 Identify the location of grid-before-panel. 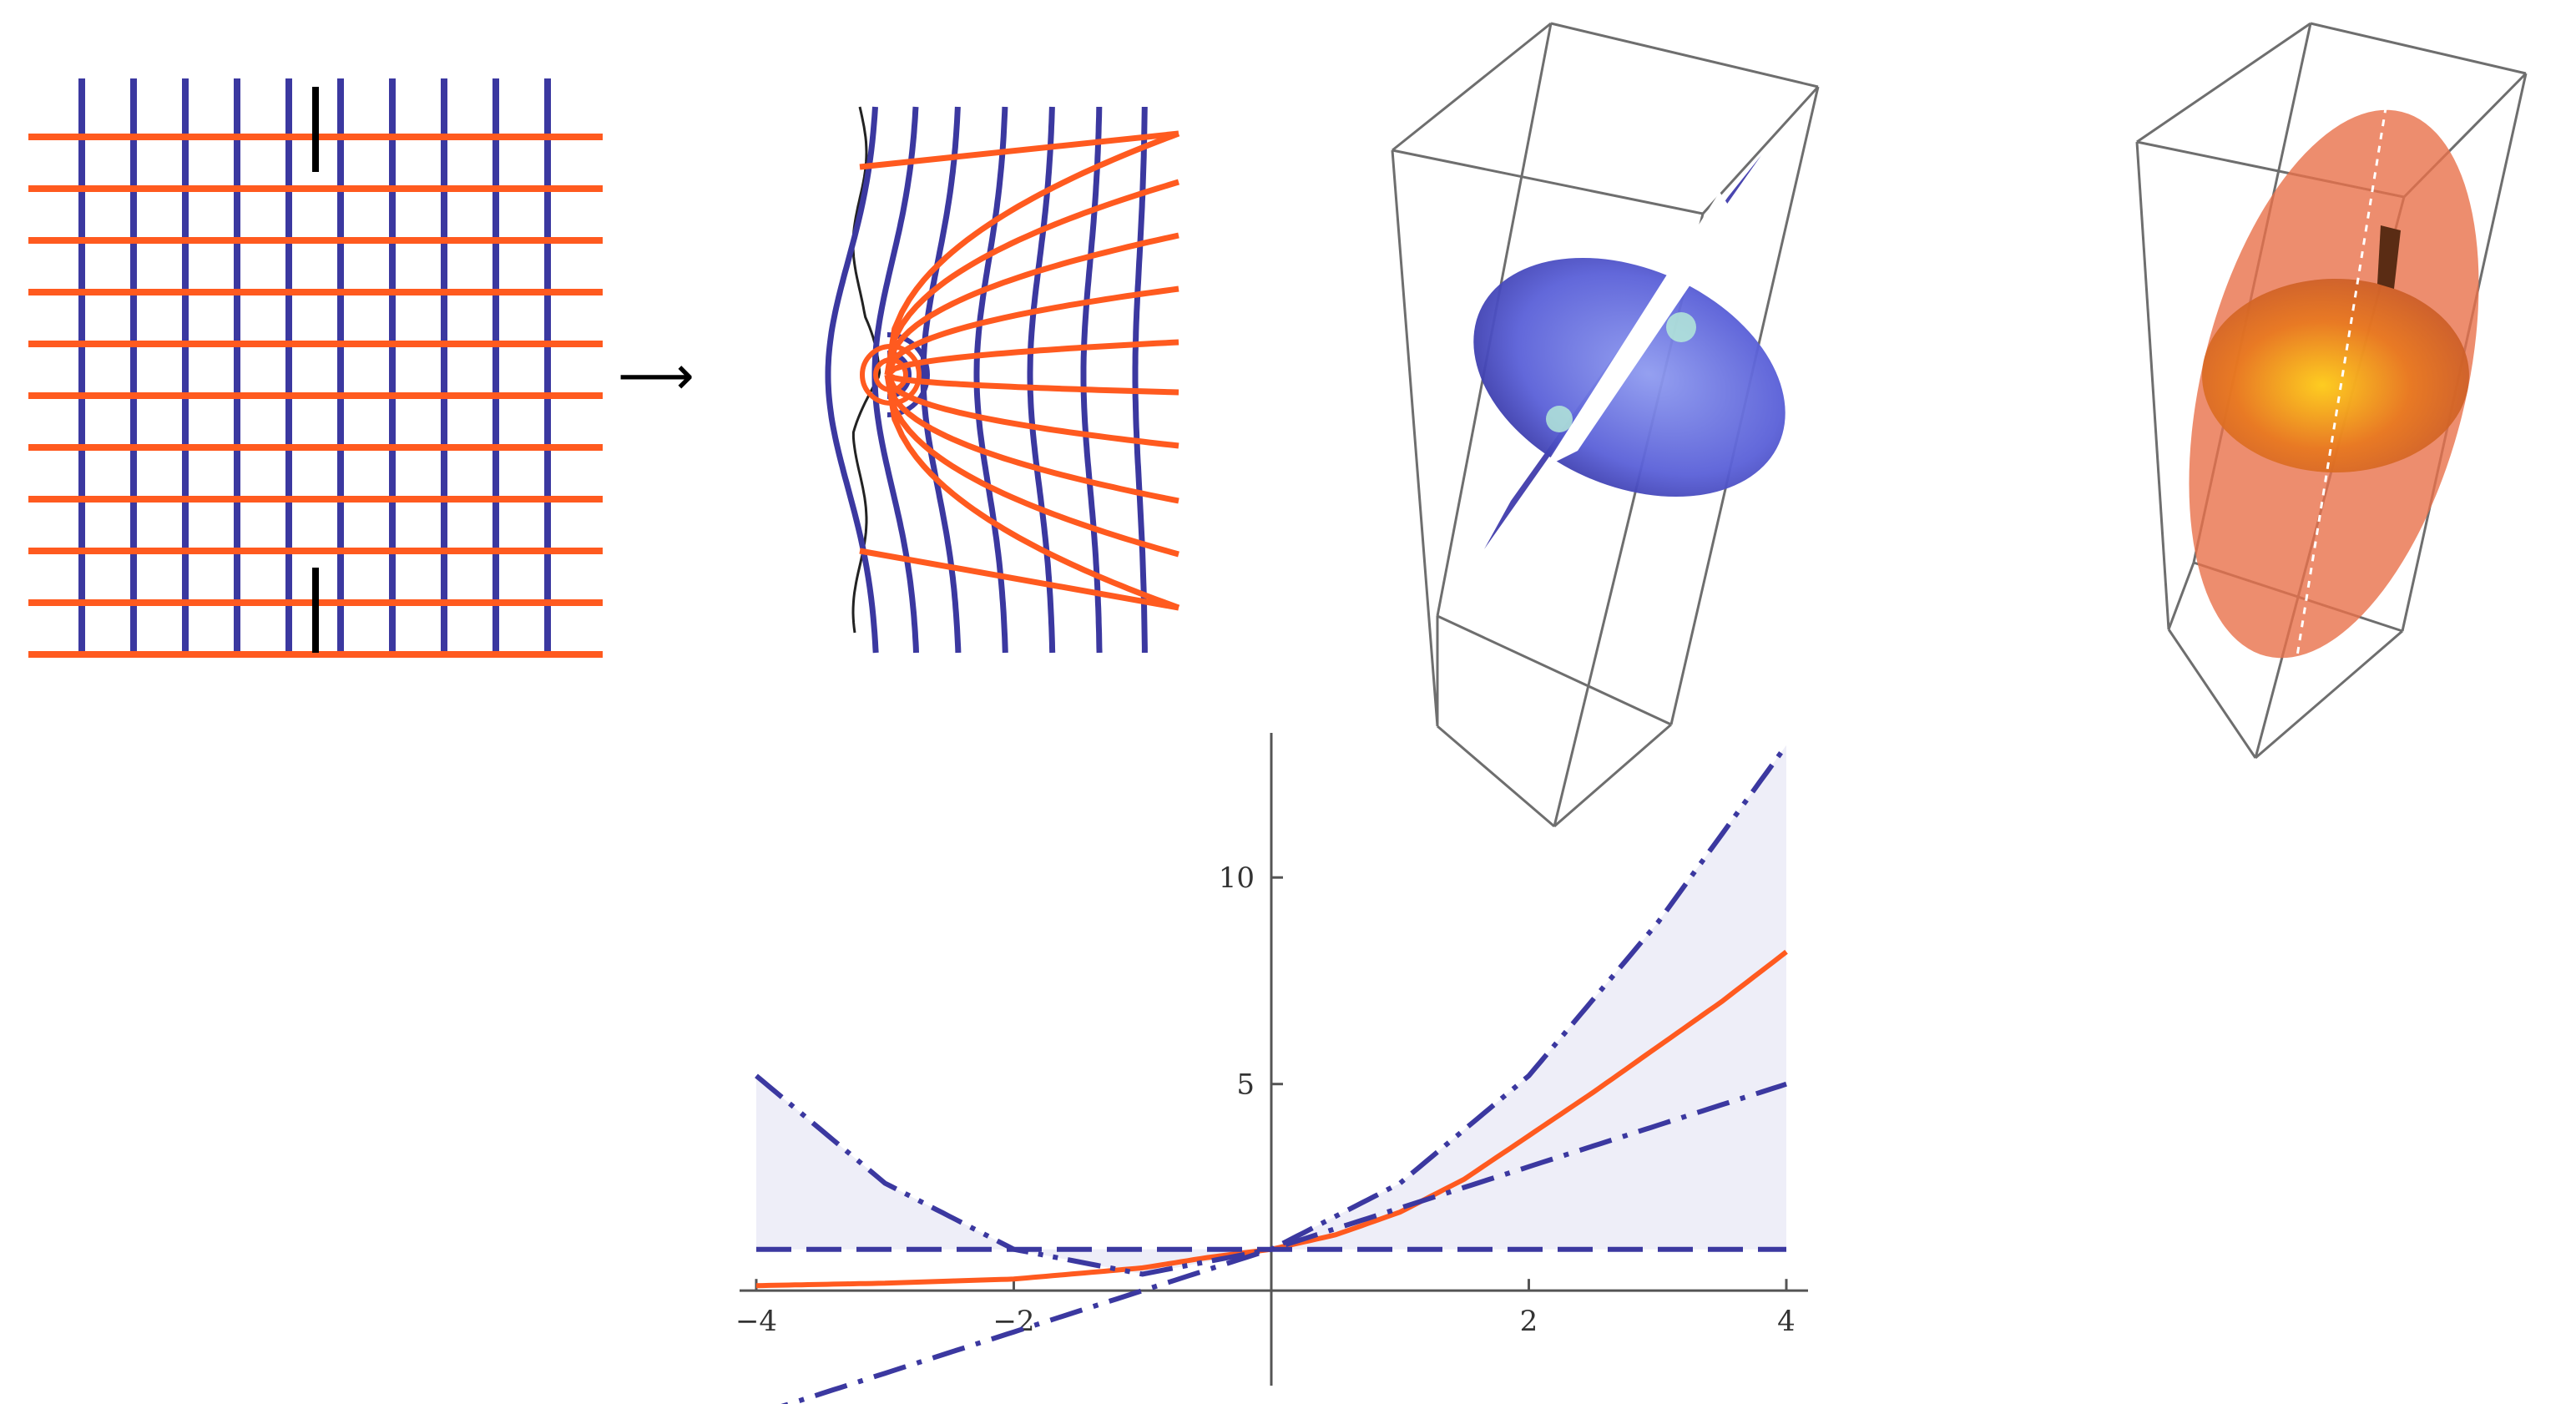
(315, 368).